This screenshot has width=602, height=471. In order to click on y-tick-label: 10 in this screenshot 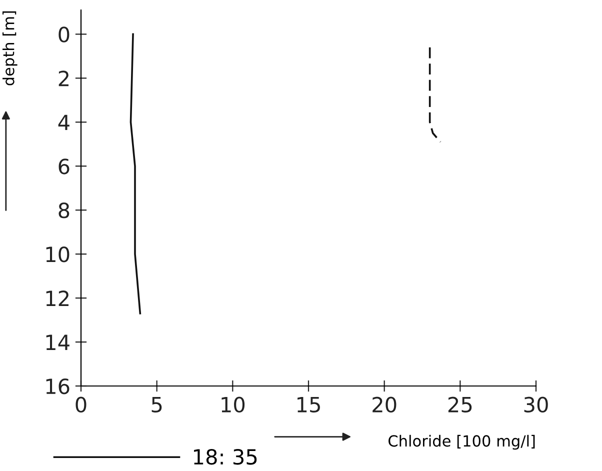, I will do `click(58, 254)`.